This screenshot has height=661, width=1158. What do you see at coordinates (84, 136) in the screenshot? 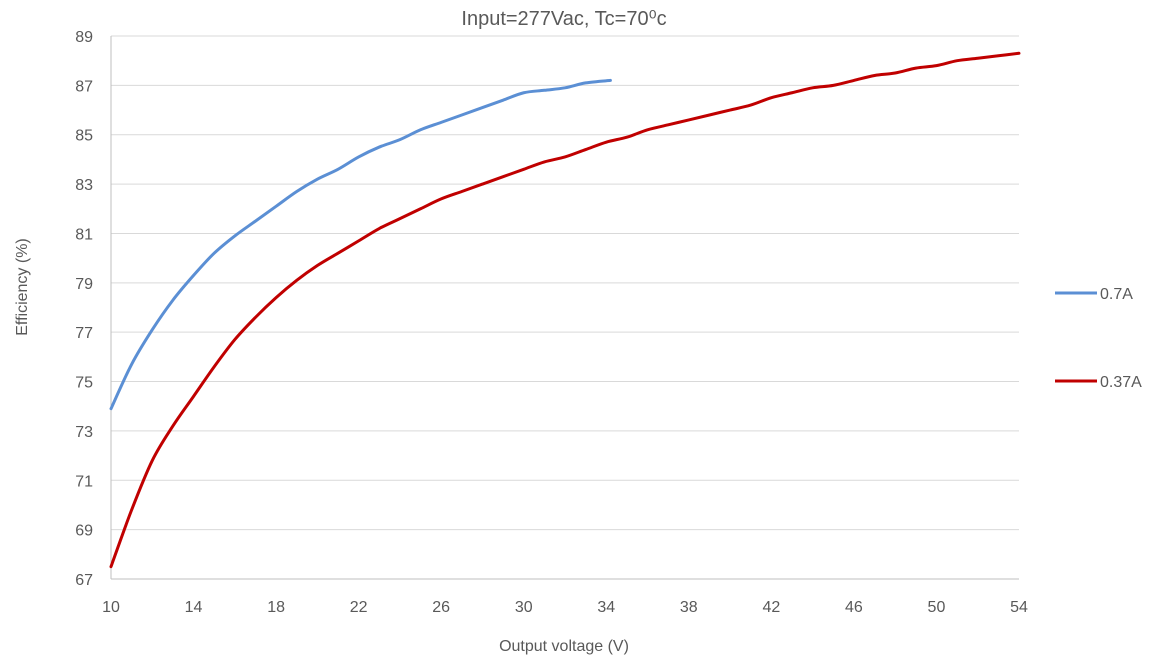
I see `y-tick-label: 85` at bounding box center [84, 136].